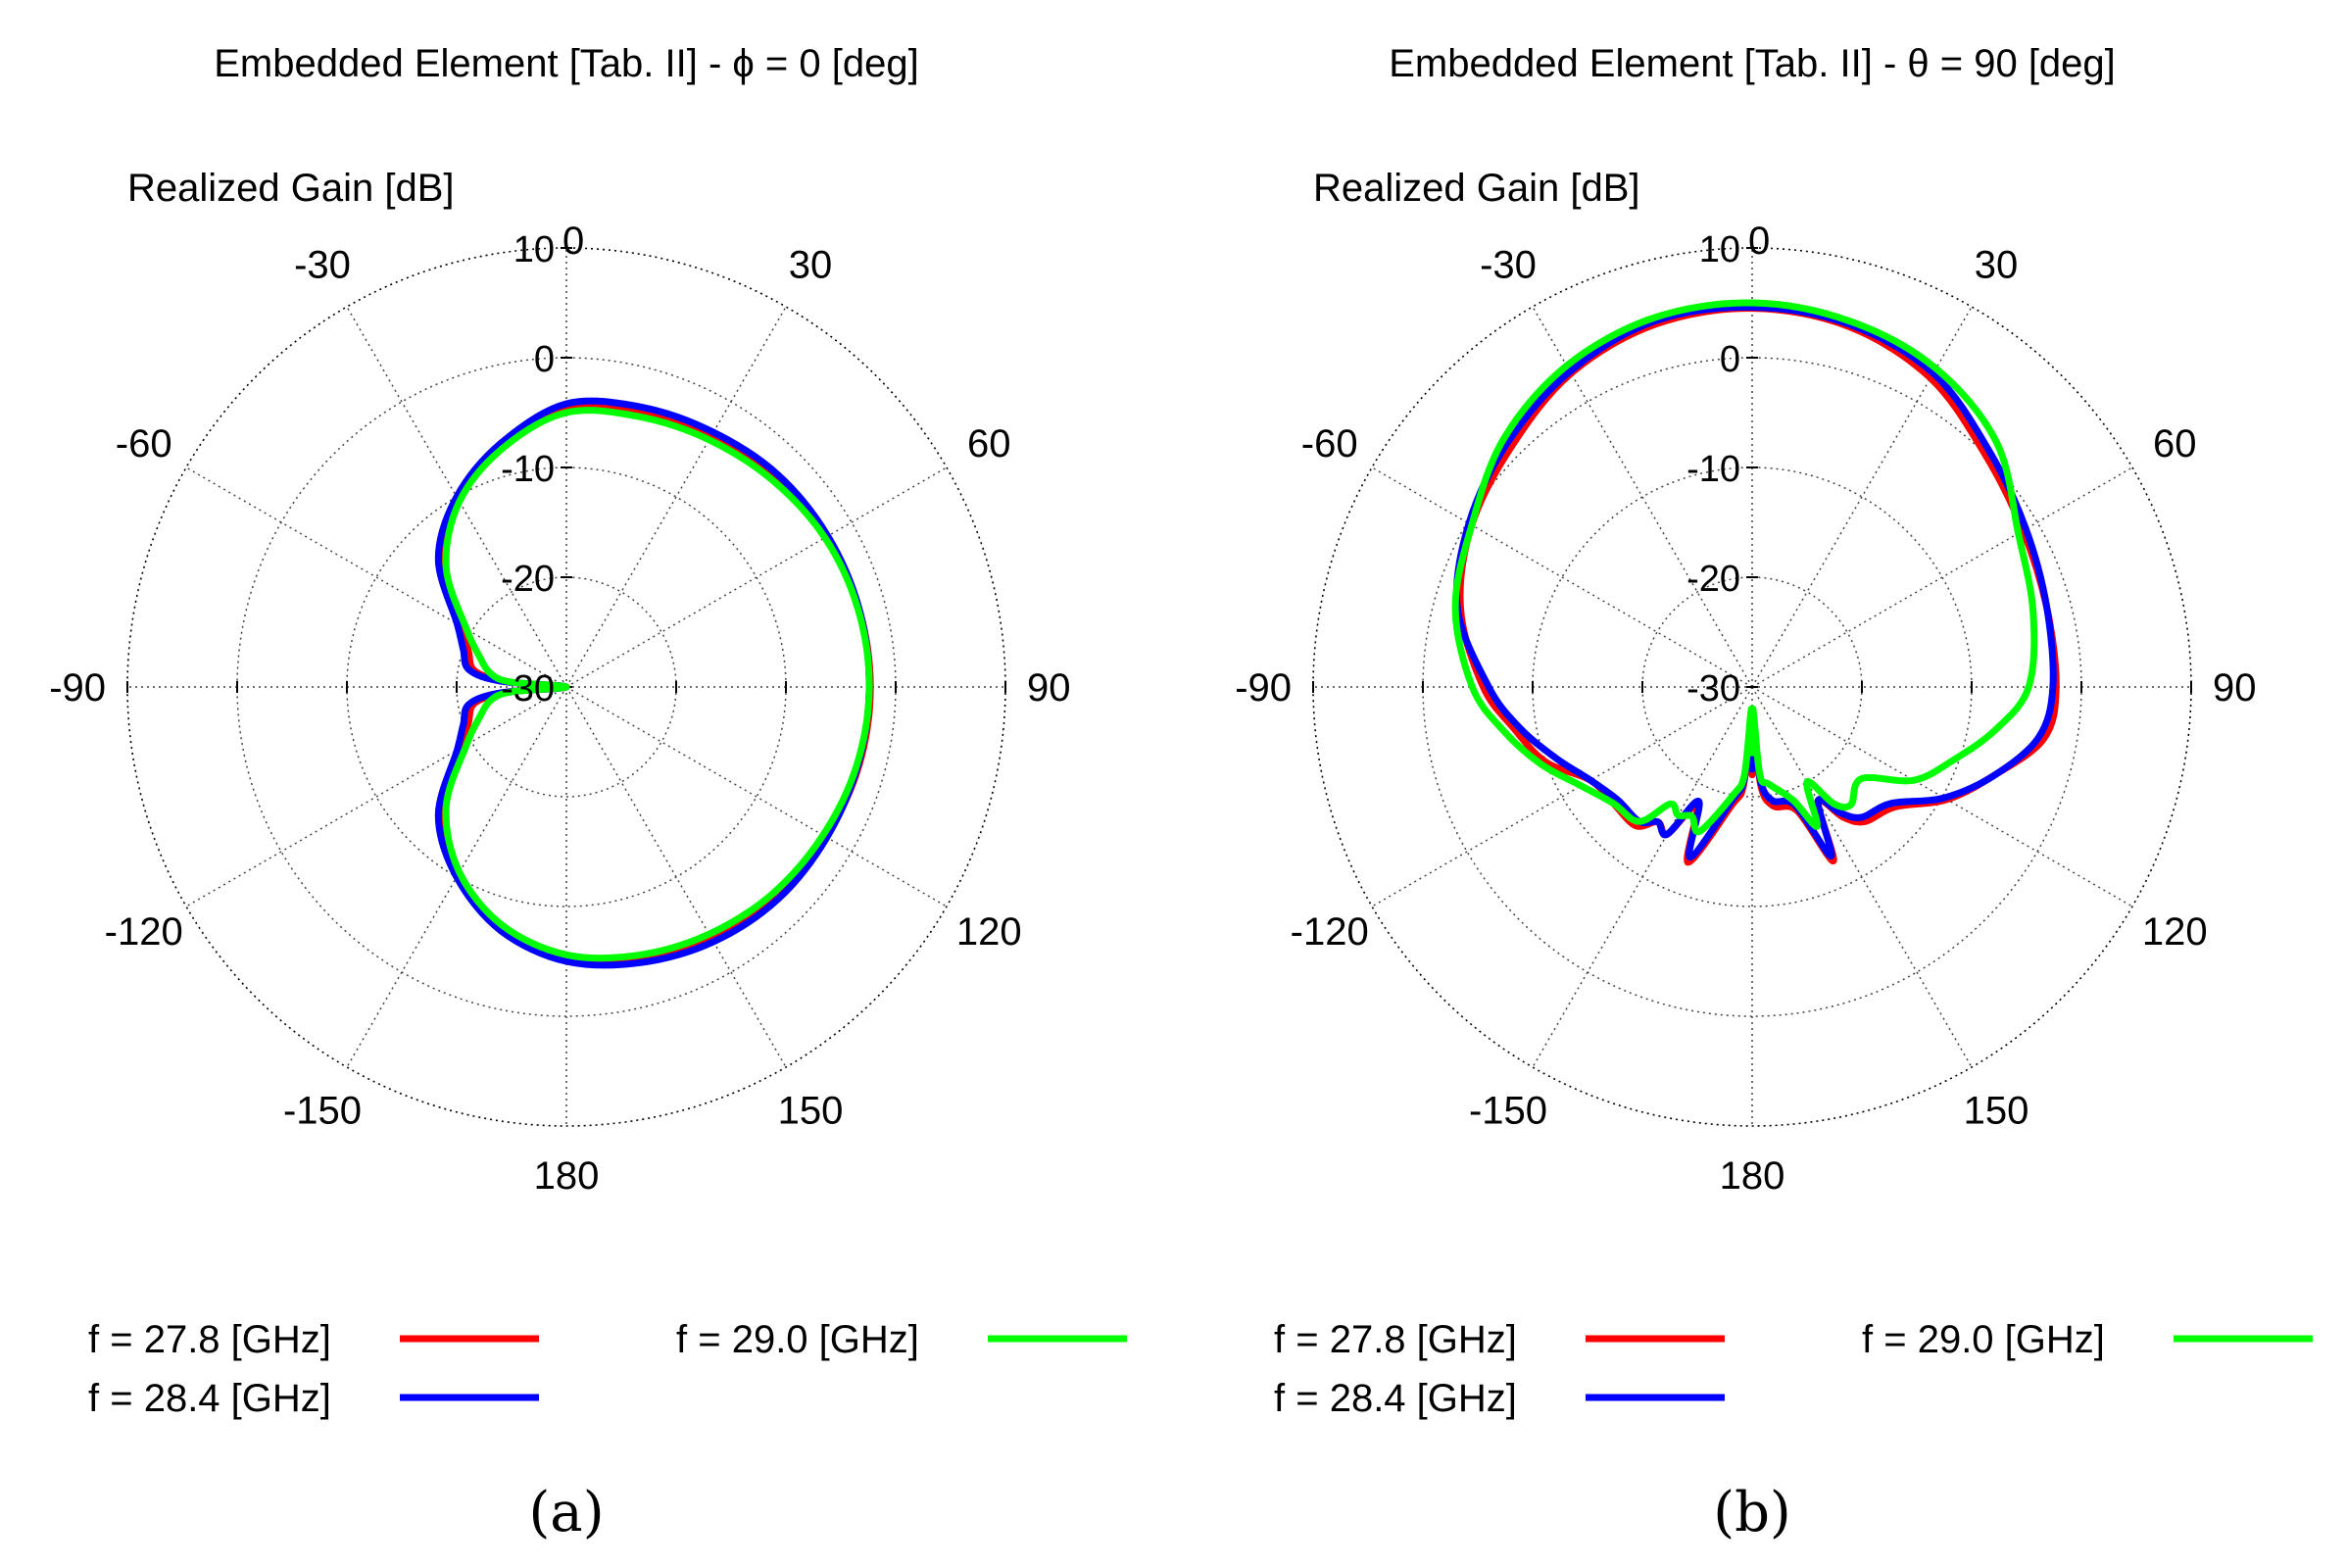  I want to click on panel-label-b: (b), so click(1752, 1512).